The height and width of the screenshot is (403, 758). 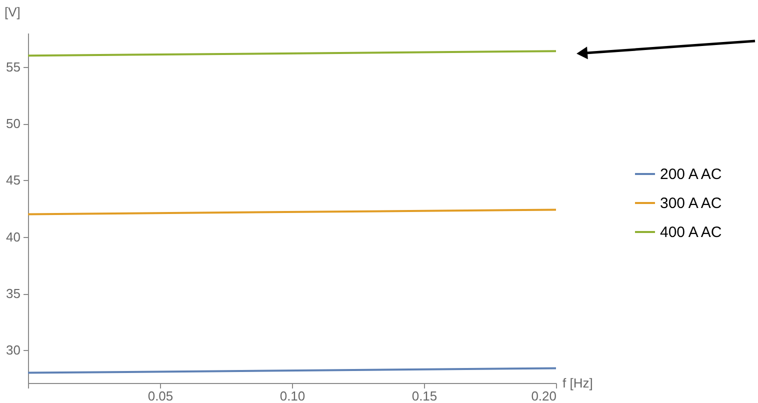 I want to click on y-tick-label: 40, so click(x=13, y=236).